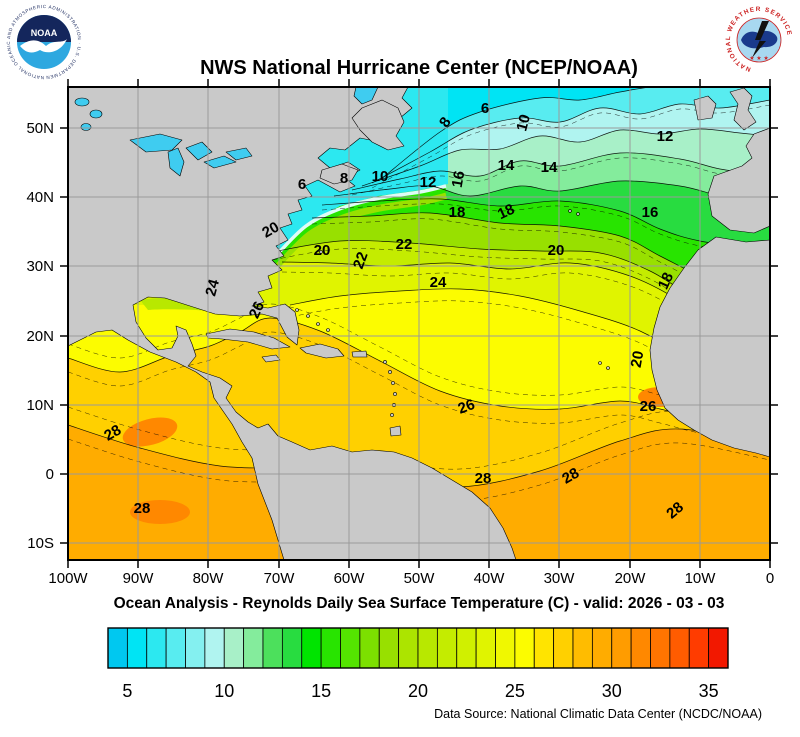 The width and height of the screenshot is (800, 737). Describe the element at coordinates (506, 165) in the screenshot. I see `isotherm-value-label: 14` at that location.